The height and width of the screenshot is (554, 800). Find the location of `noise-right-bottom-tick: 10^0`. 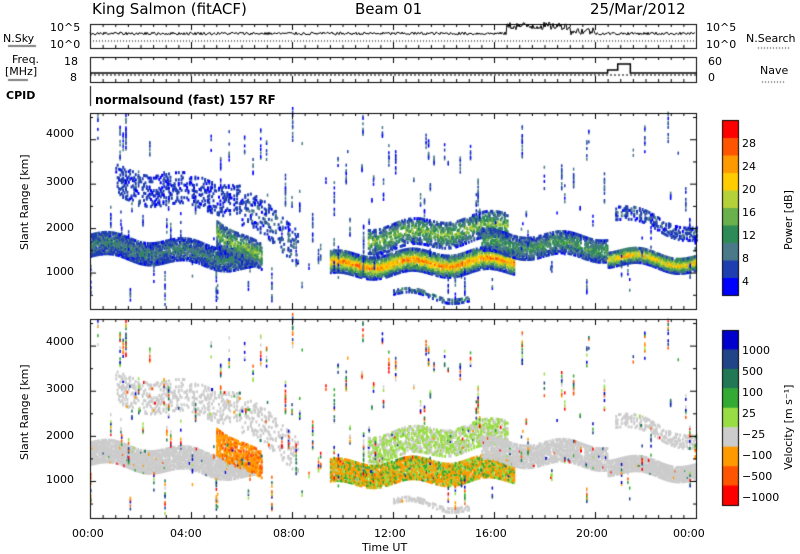

noise-right-bottom-tick: 10^0 is located at coordinates (721, 44).